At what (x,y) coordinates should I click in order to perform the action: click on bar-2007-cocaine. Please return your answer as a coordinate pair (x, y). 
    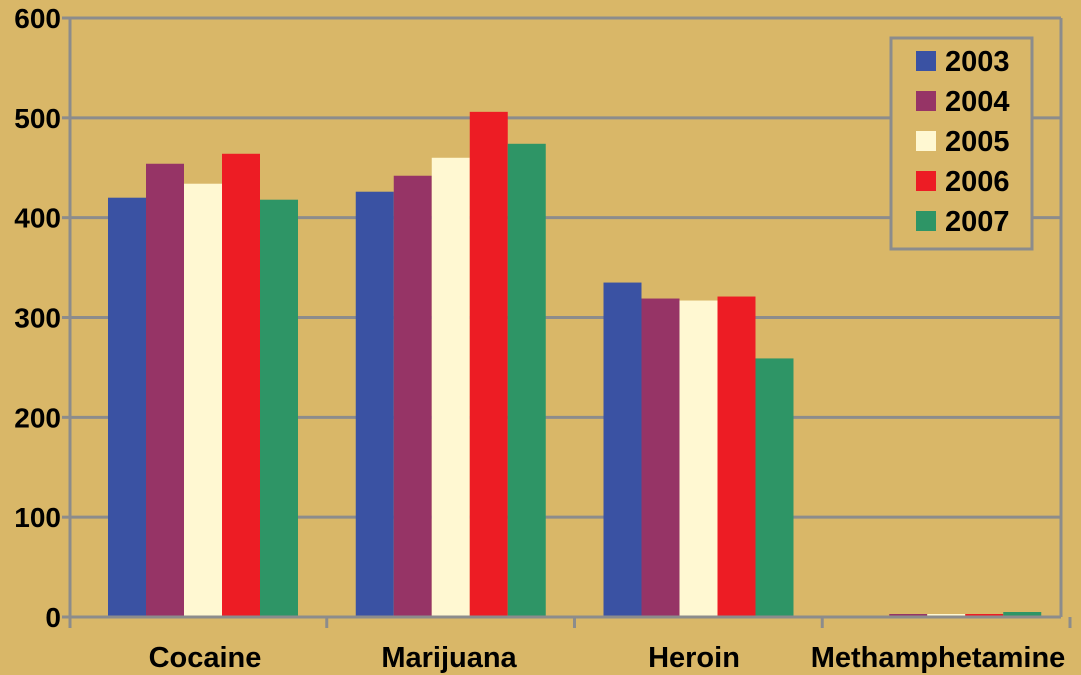
    Looking at the image, I should click on (279, 408).